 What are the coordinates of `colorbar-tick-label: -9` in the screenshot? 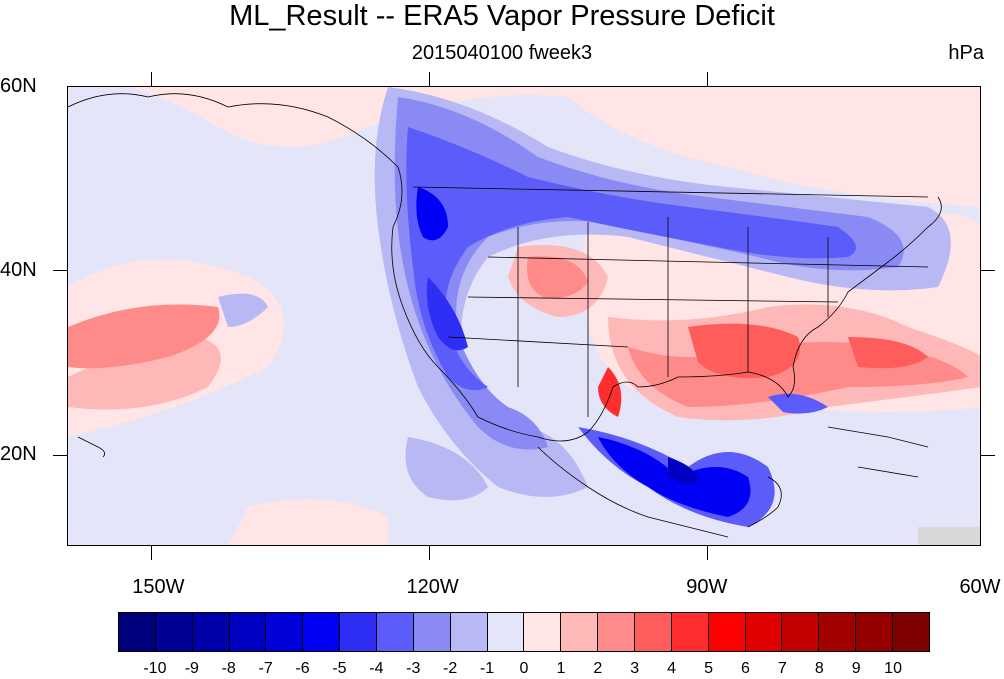 It's located at (191, 668).